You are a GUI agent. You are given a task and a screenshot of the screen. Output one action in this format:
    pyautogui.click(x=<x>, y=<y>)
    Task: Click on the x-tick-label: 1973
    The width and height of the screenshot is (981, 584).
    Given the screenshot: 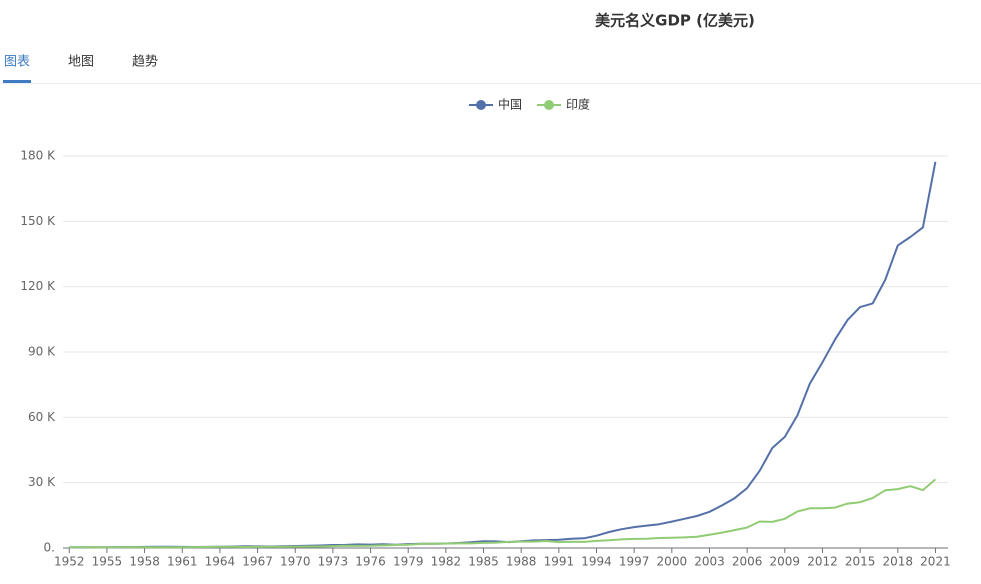 What is the action you would take?
    pyautogui.click(x=333, y=562)
    